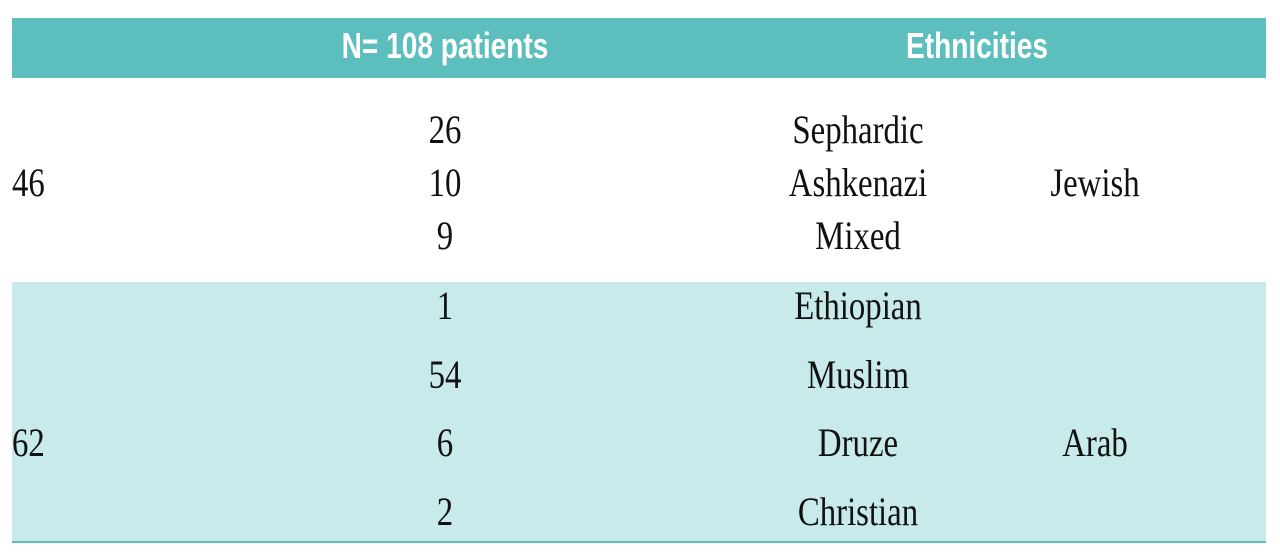 The image size is (1280, 555). Describe the element at coordinates (445, 235) in the screenshot. I see `count-cell: 9` at that location.